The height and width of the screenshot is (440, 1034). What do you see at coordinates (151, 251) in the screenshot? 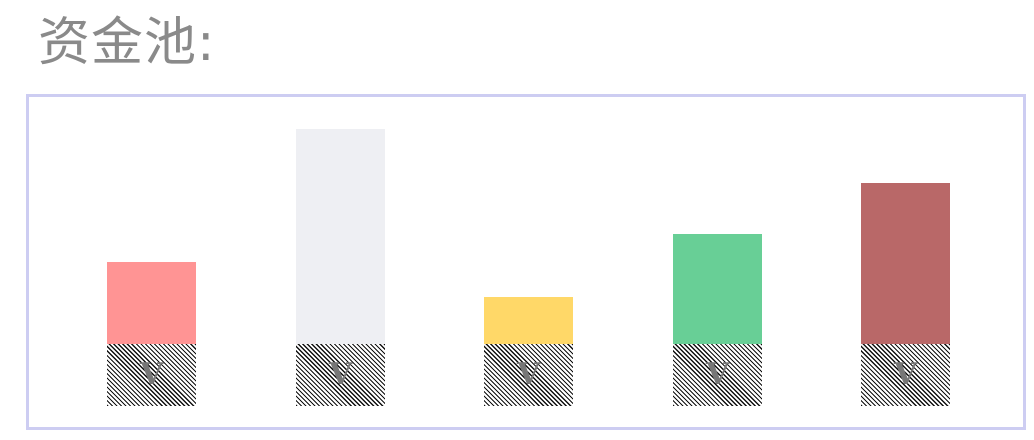
I see `pool-bar-1: V` at bounding box center [151, 251].